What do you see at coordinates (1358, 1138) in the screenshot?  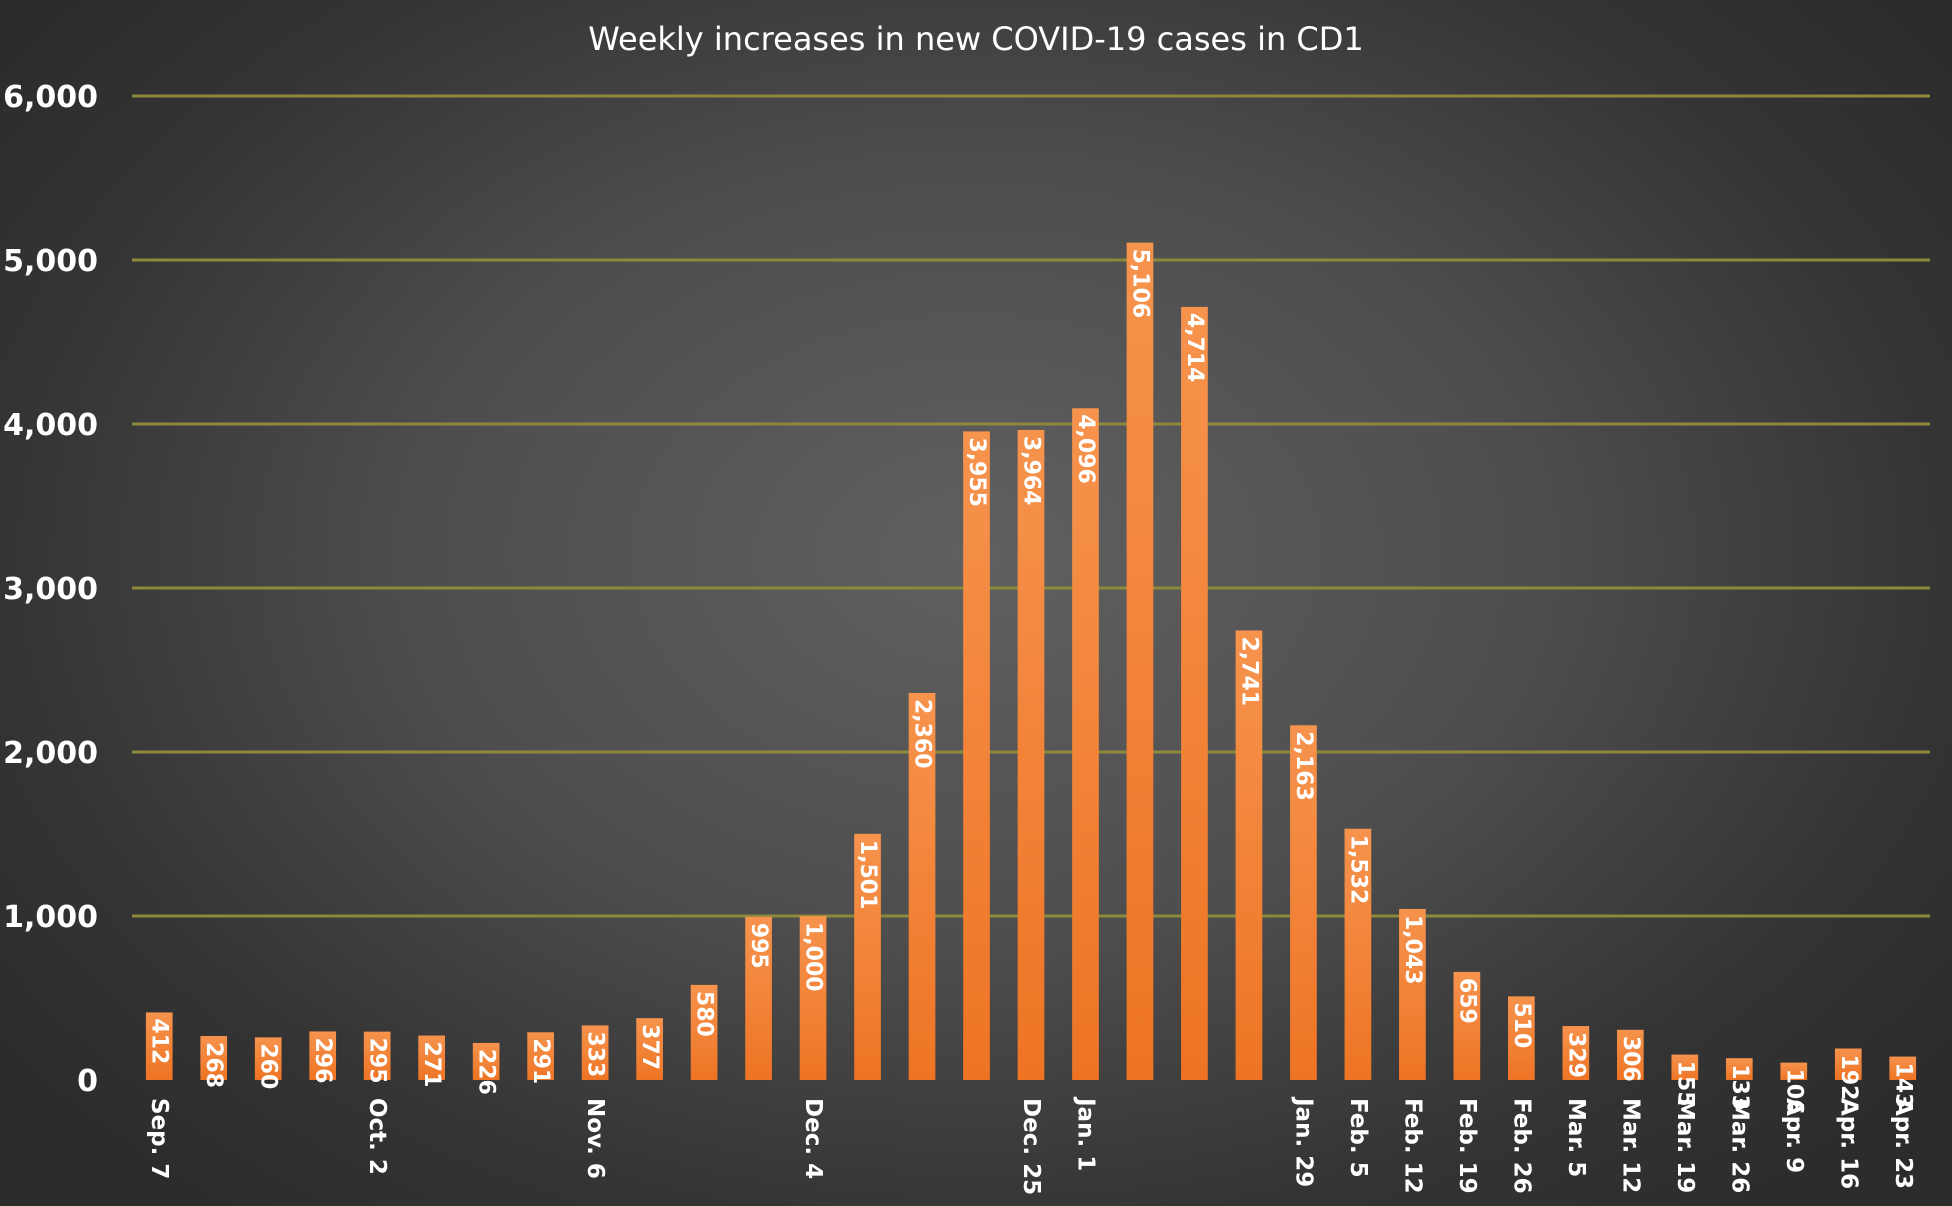 I see `x-tick-label: Feb. 5` at bounding box center [1358, 1138].